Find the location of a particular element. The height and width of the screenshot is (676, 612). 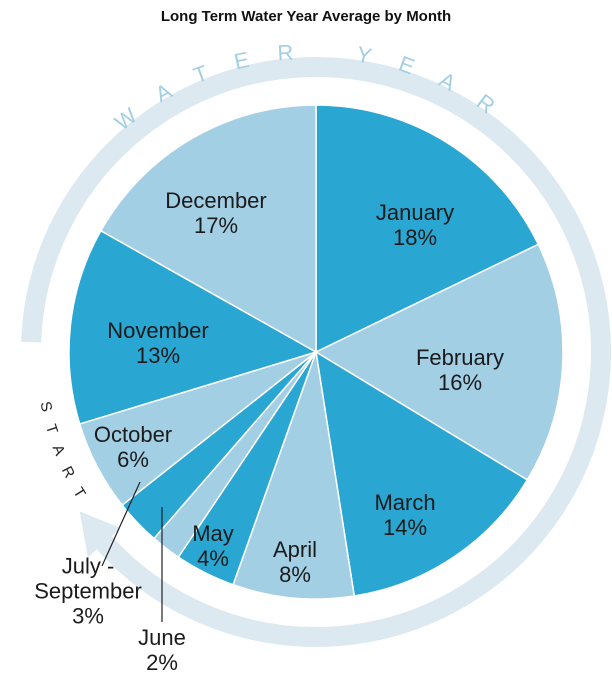

value-label: 16% is located at coordinates (460, 382).